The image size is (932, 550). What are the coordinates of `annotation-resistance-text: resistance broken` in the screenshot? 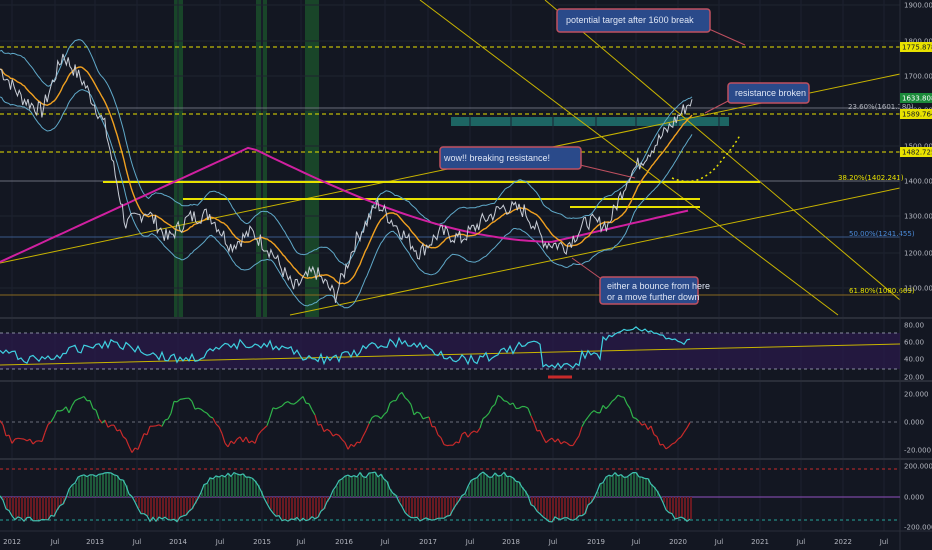 It's located at (770, 93).